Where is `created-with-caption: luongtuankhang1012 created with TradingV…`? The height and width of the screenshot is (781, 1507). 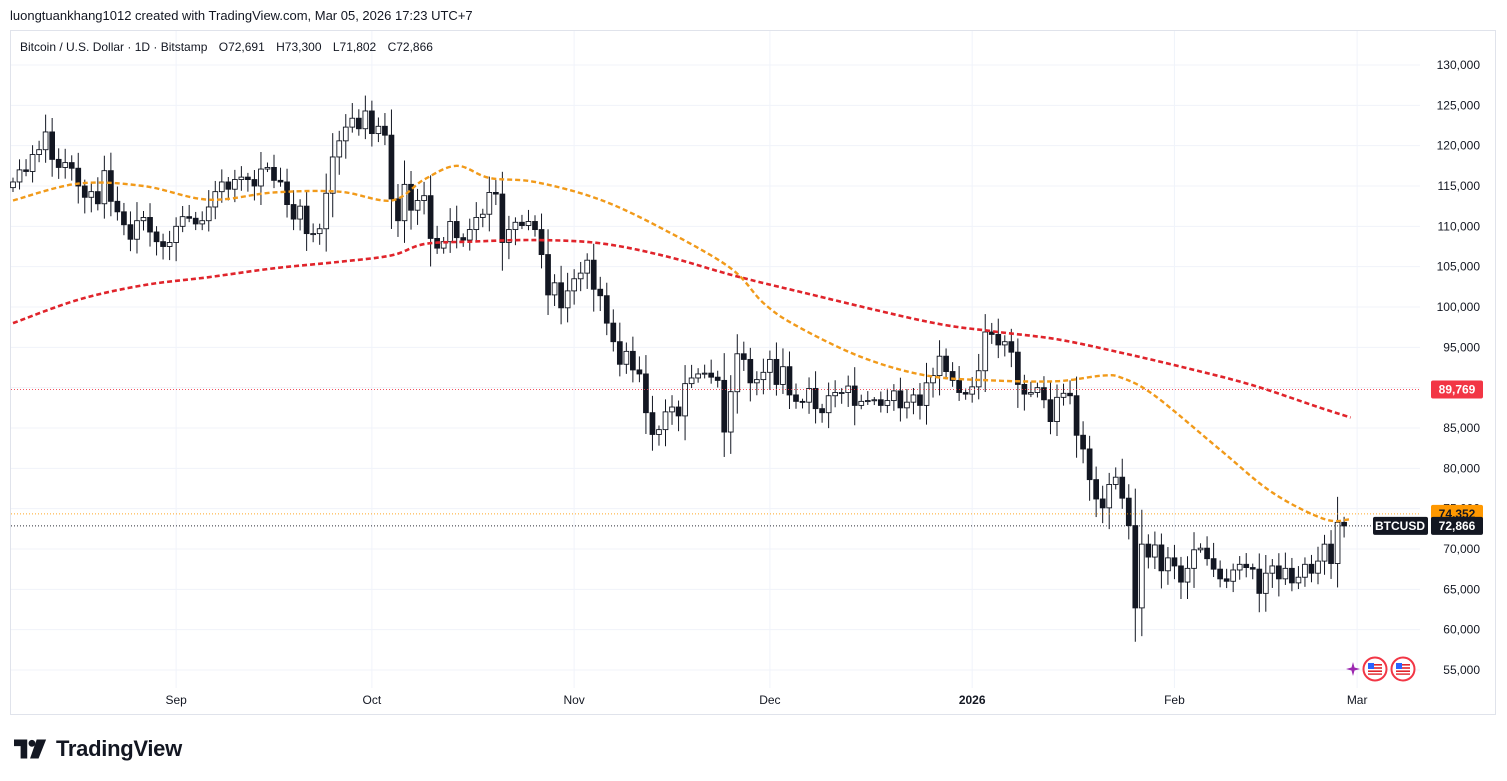 created-with-caption: luongtuankhang1012 created with TradingV… is located at coordinates (241, 15).